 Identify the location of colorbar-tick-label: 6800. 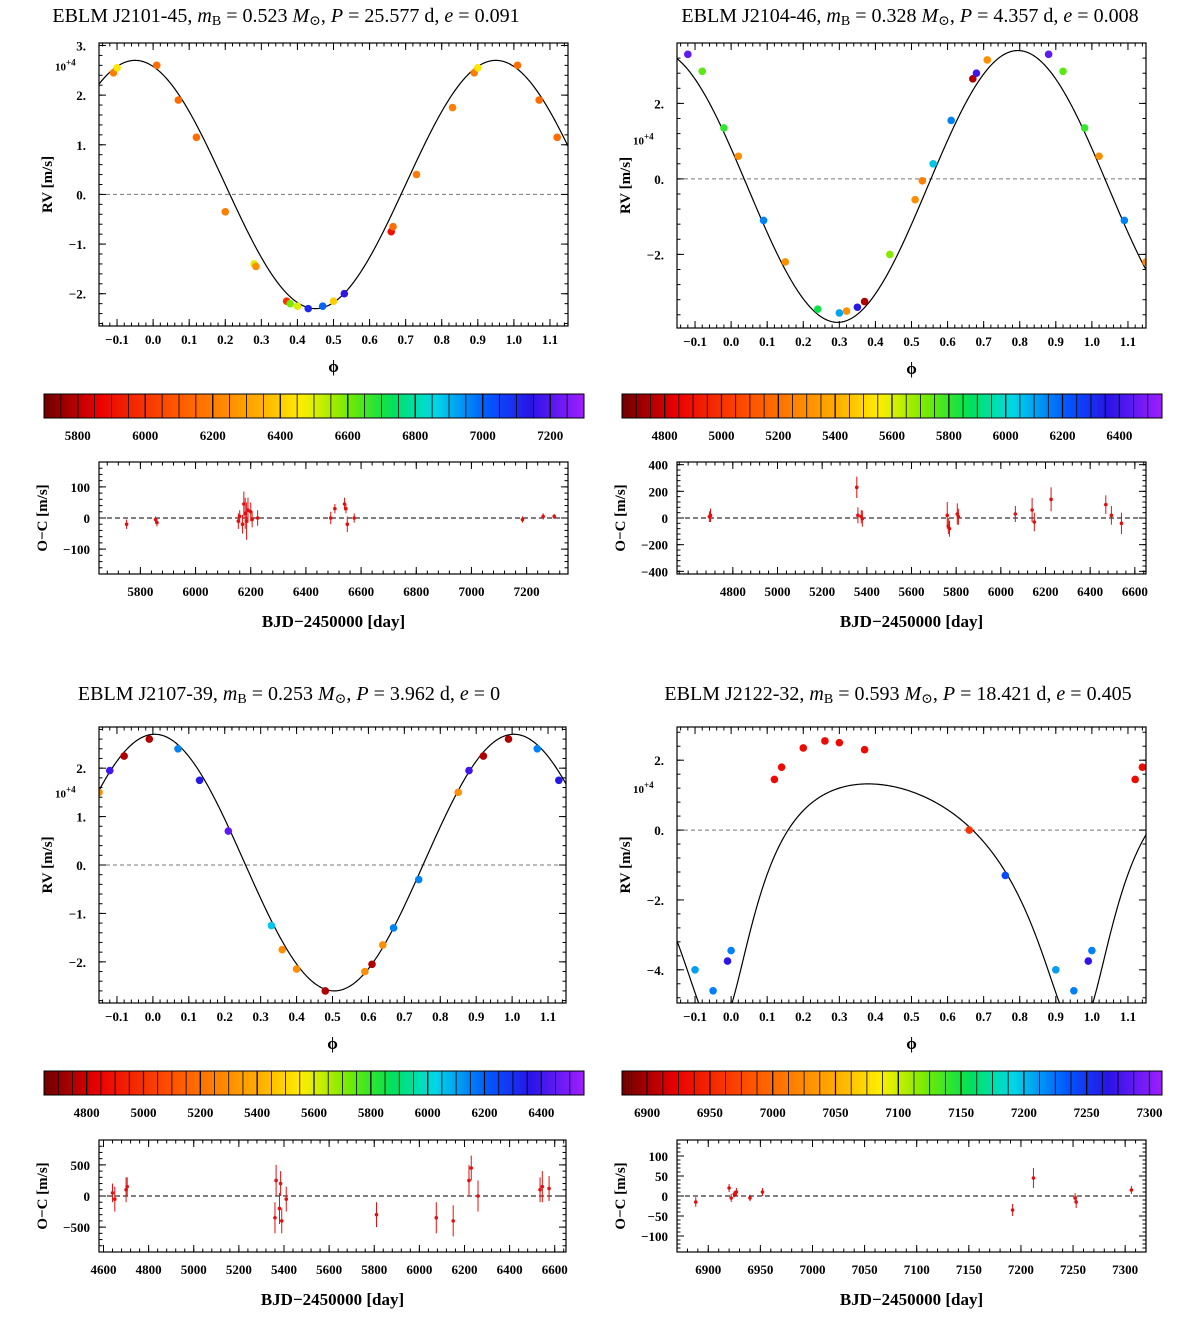
(415, 435).